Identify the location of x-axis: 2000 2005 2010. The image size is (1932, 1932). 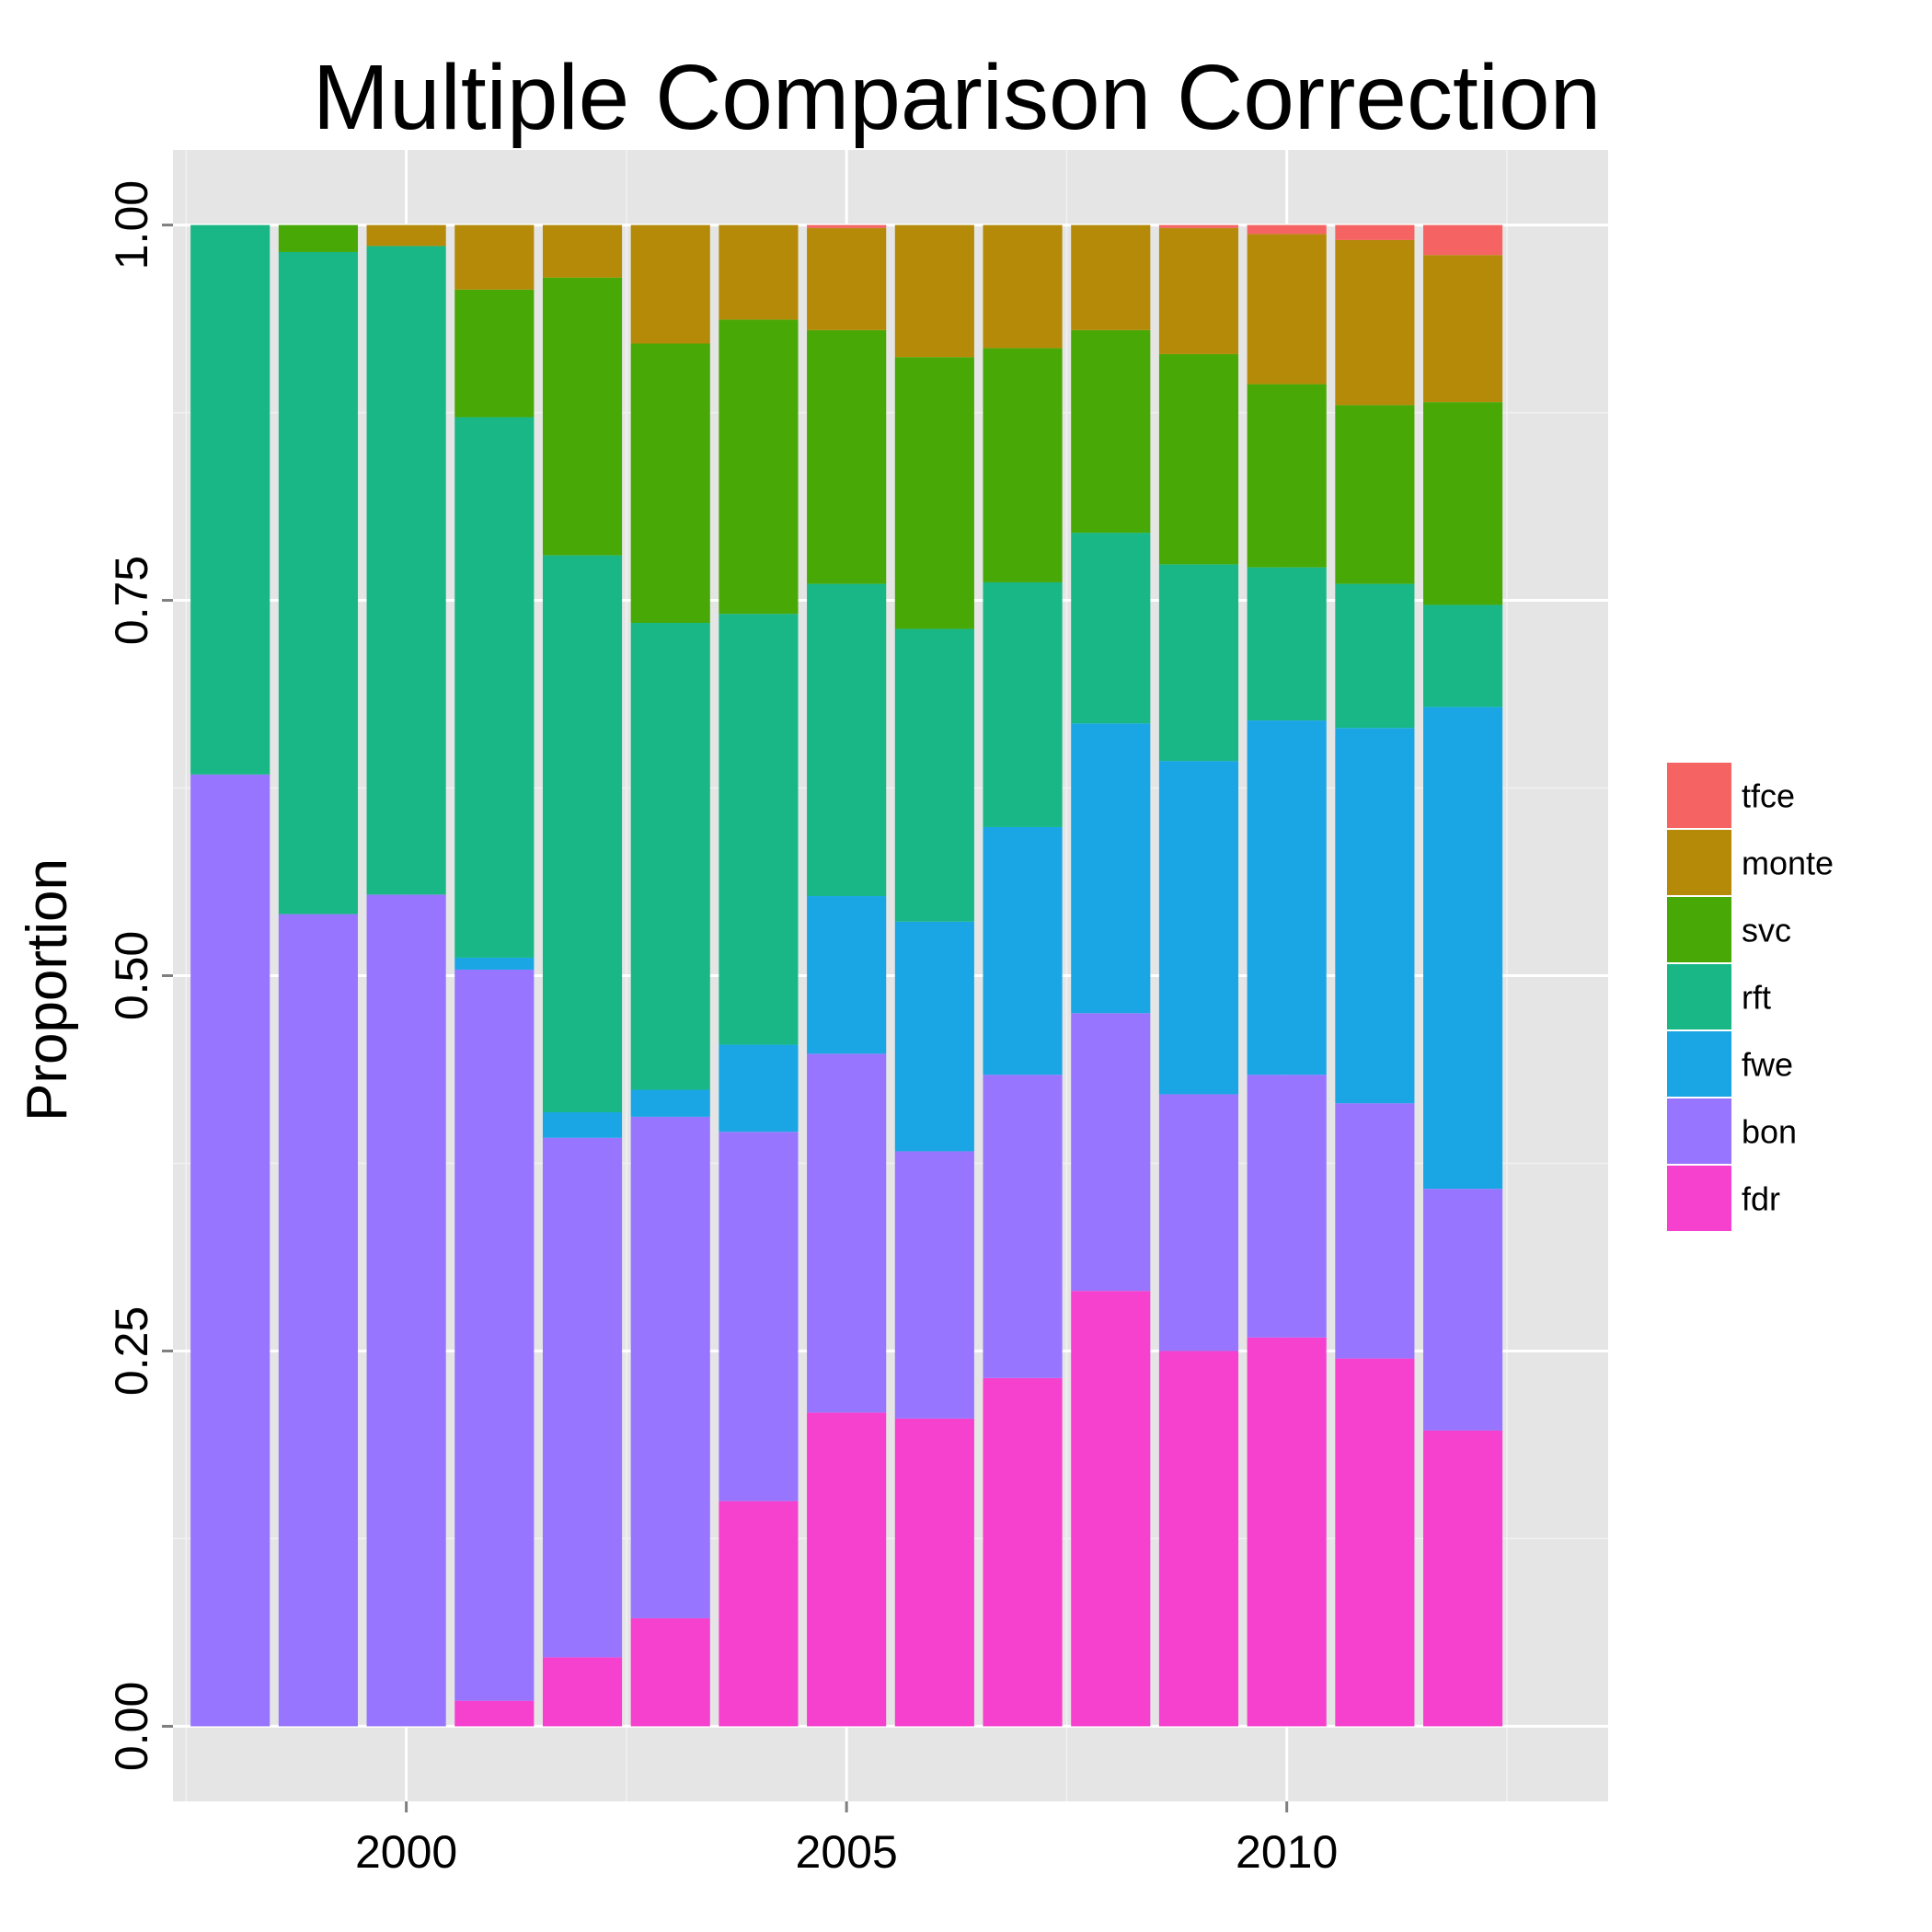
(846, 1839).